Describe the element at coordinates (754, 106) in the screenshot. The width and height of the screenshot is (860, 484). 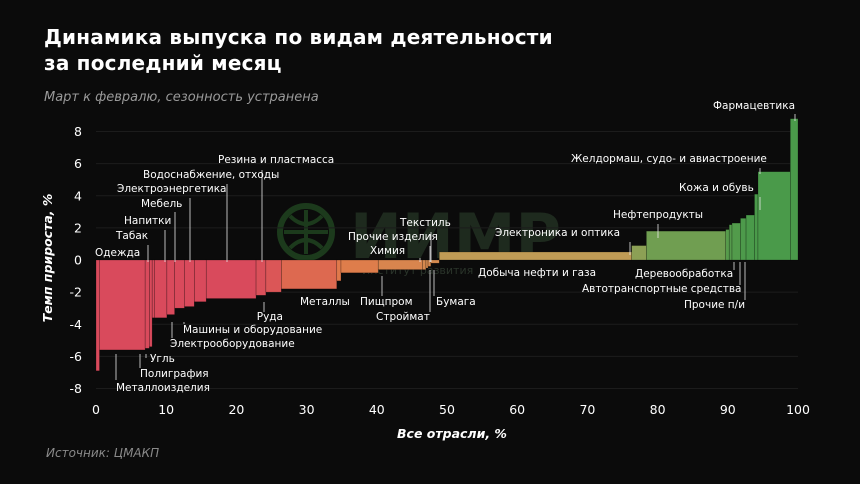
I see `bar-label: Фармацевтика` at that location.